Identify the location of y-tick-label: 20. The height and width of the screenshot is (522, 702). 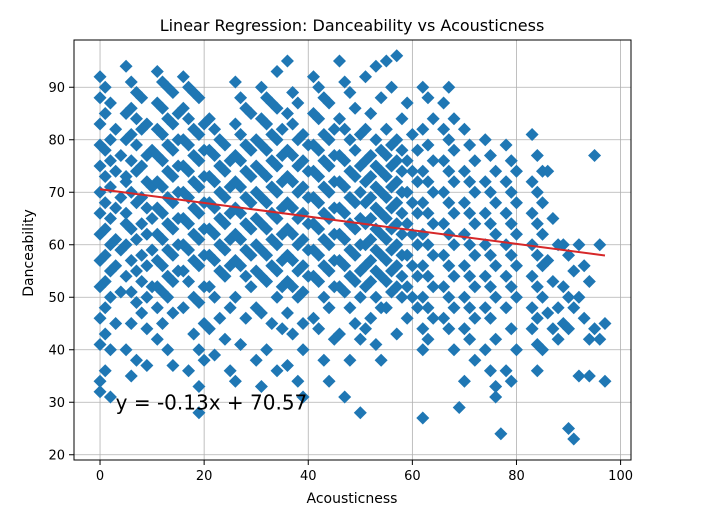
(56, 455).